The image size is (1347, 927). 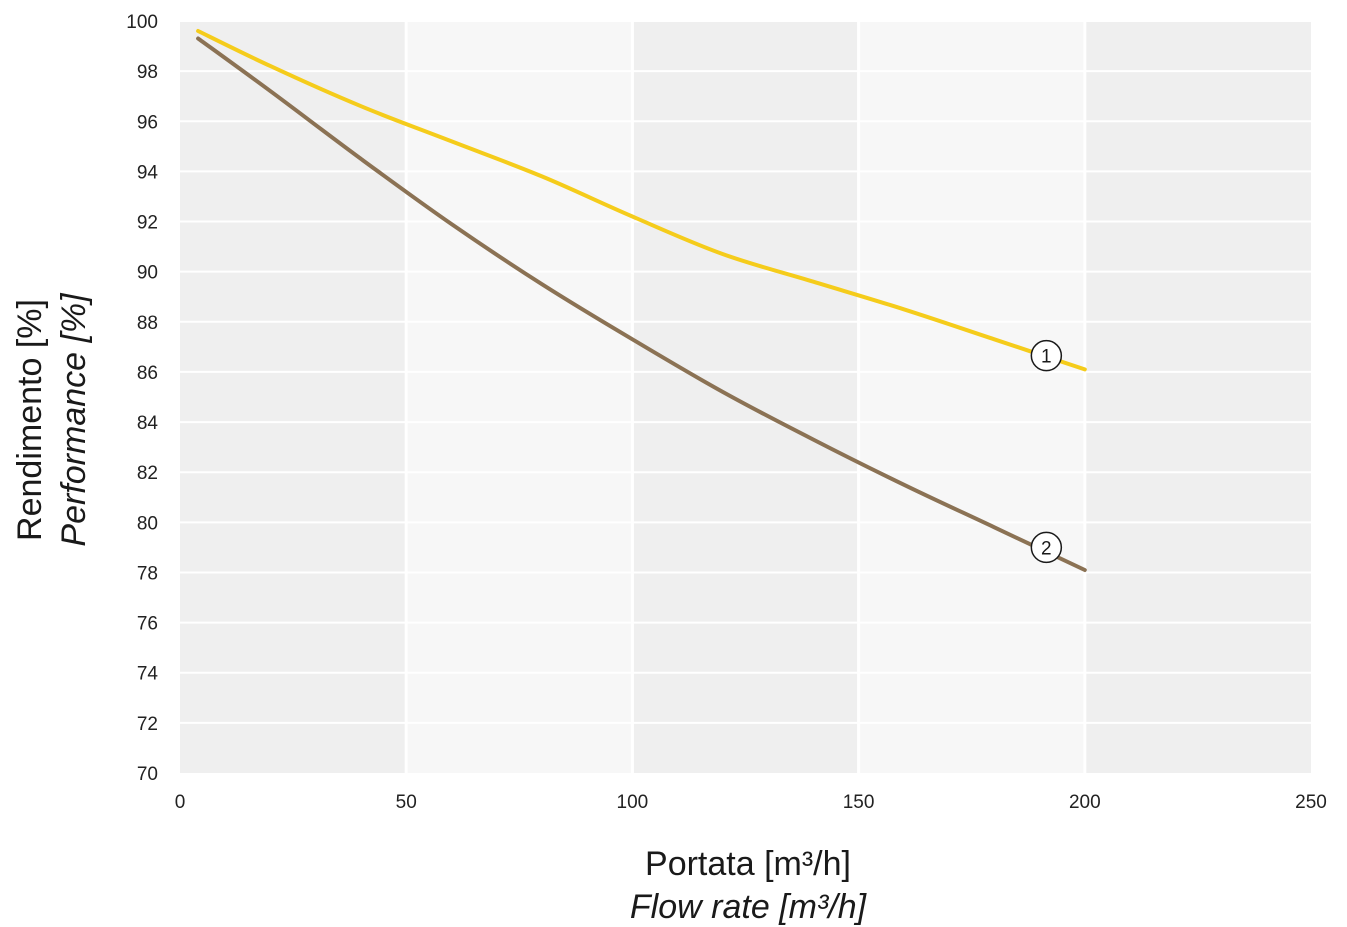 I want to click on series-marker-label-2: 2, so click(x=1046, y=548).